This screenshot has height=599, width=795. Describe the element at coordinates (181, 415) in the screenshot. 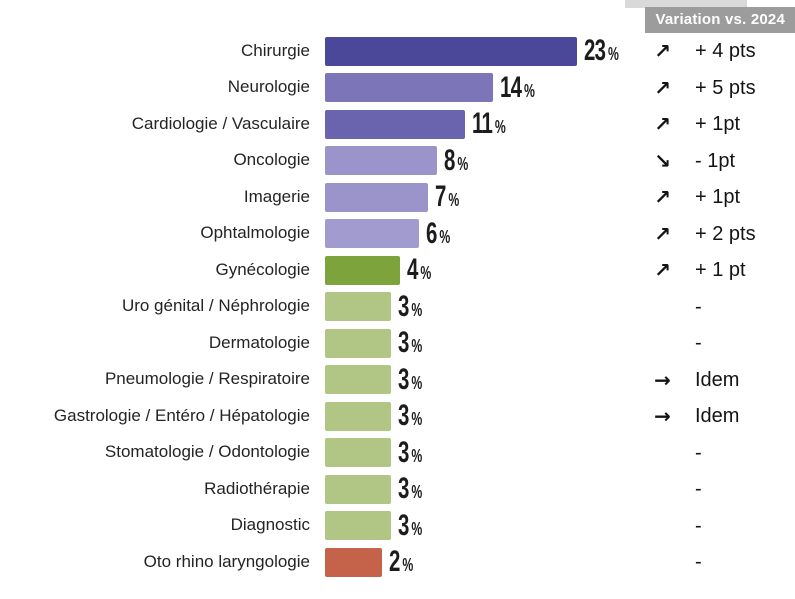

I see `category-label: Gastrologie / Entéro / Hépatologie` at that location.